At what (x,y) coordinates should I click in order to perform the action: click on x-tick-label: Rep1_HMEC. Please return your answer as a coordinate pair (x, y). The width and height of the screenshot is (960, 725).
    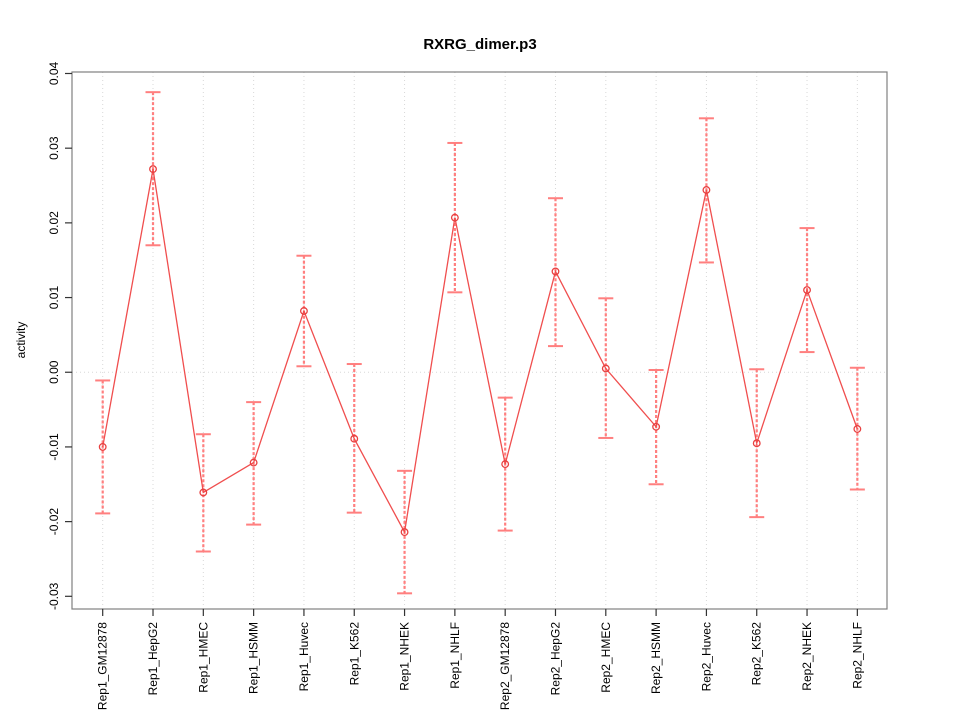
    Looking at the image, I should click on (203, 657).